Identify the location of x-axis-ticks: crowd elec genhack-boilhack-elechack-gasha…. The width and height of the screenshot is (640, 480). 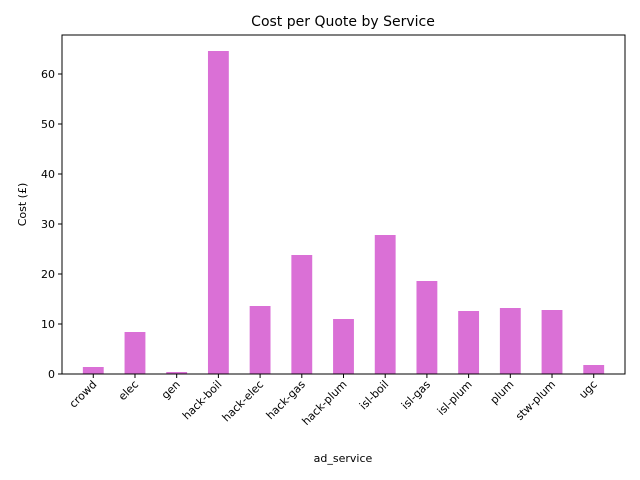
(333, 401).